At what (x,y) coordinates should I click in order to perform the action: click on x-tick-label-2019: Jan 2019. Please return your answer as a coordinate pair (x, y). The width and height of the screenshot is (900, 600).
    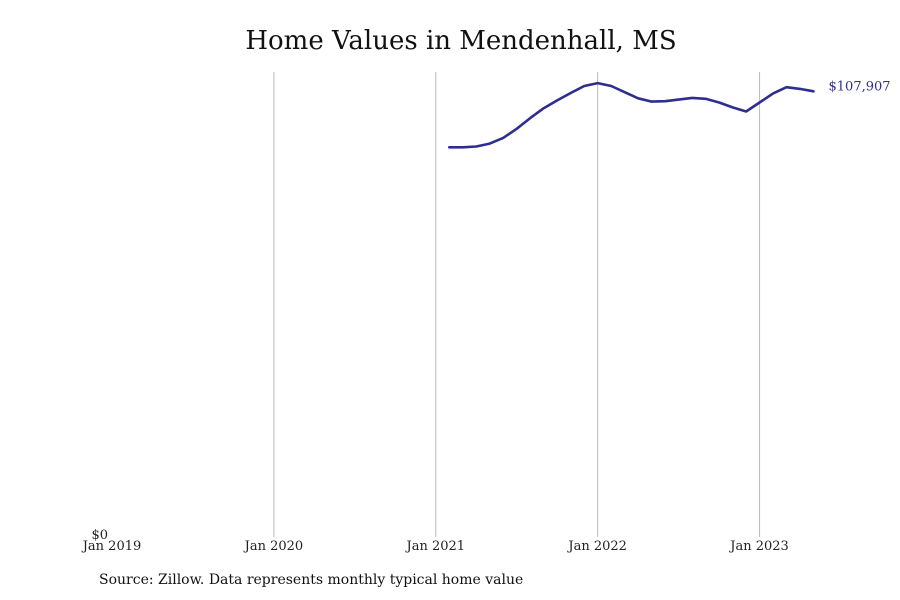
    Looking at the image, I should click on (111, 546).